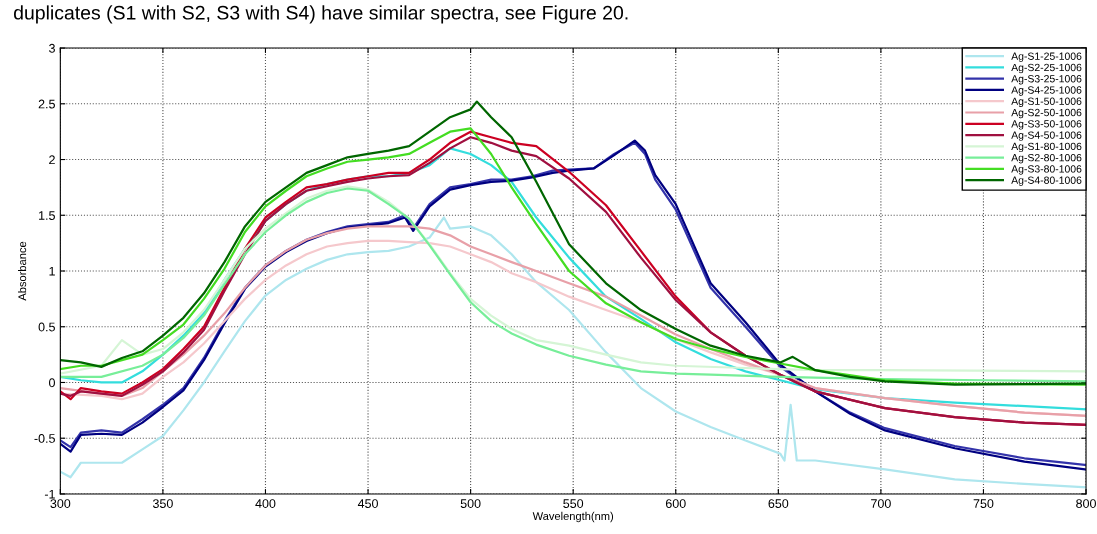  I want to click on x-tick-label: 450, so click(367, 503).